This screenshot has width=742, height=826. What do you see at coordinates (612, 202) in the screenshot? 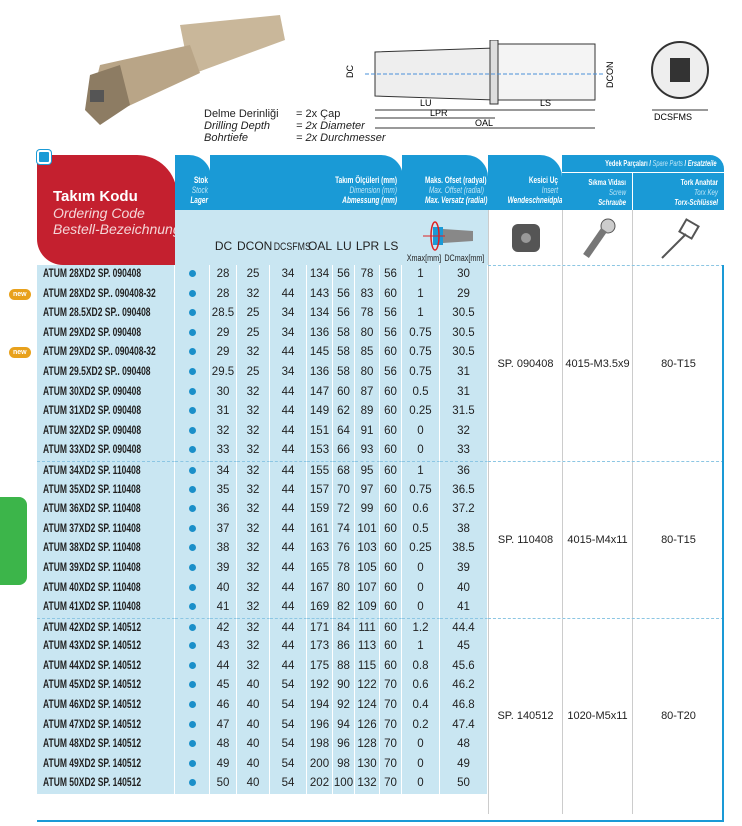
I see `header-de: Schraube` at bounding box center [612, 202].